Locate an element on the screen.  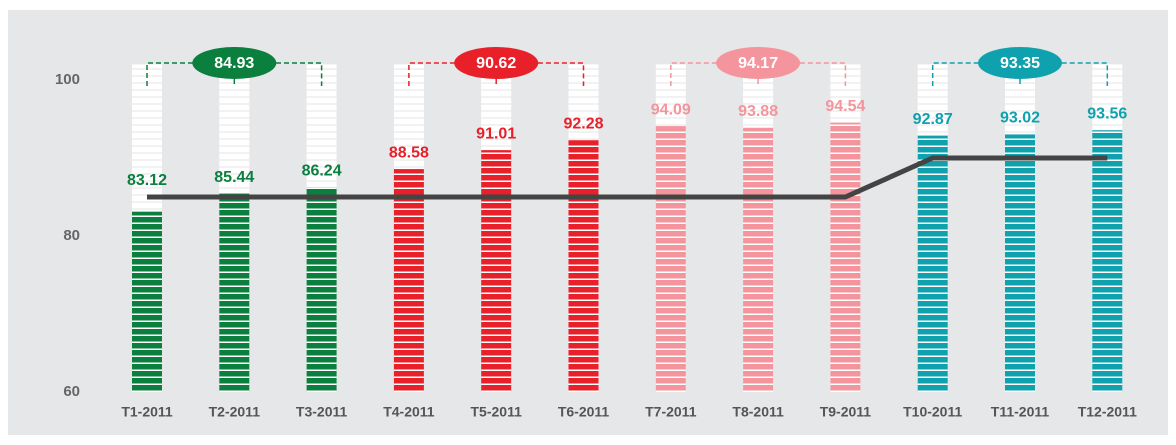
x-tick-label: T12-2011 is located at coordinates (1107, 412).